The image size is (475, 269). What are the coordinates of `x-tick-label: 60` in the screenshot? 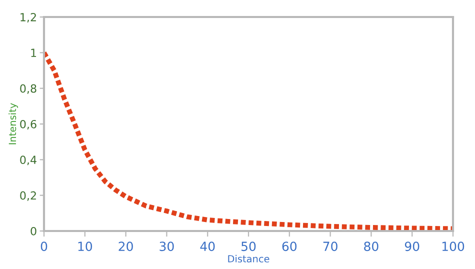 It's located at (289, 247).